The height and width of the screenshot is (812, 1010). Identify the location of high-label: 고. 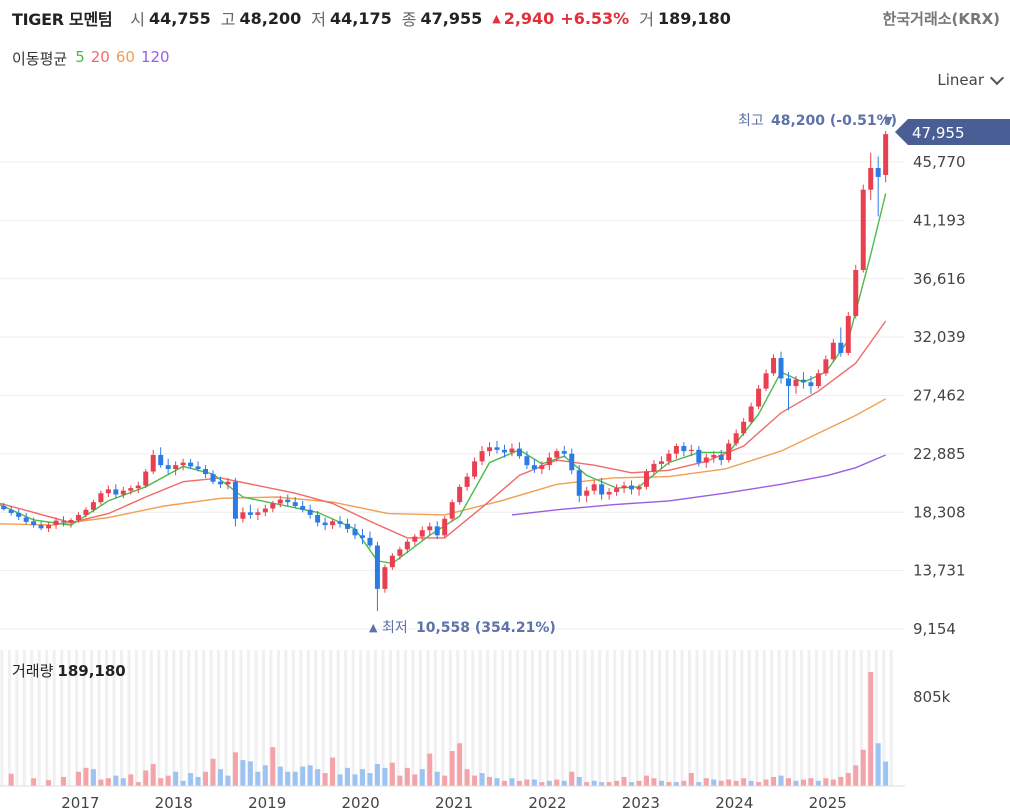
(228, 19).